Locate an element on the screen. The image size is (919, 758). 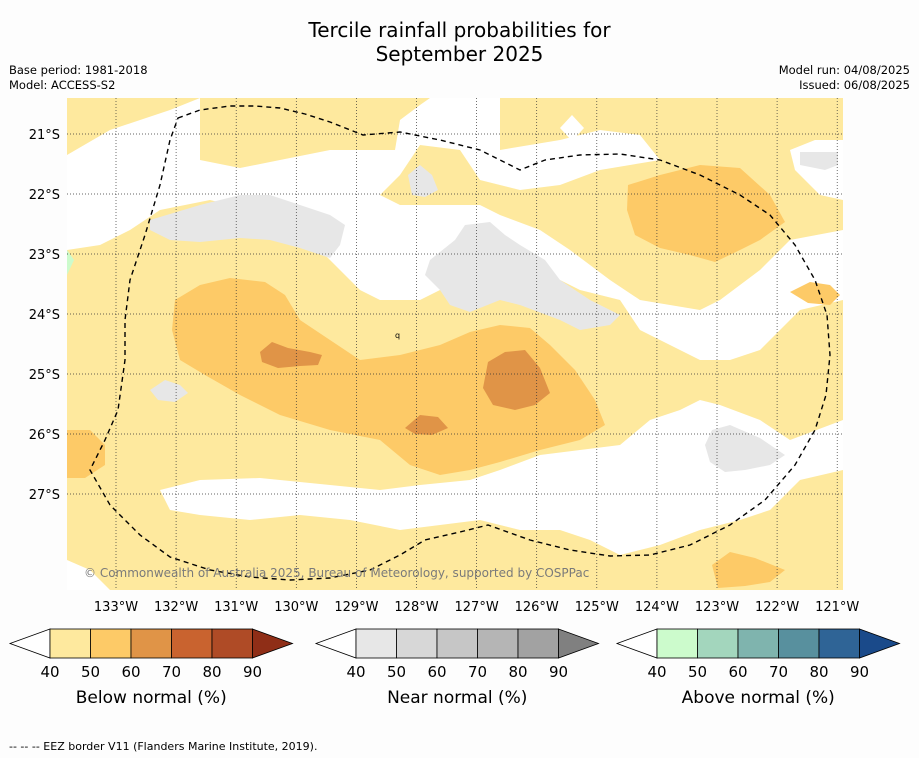
lat-label: 24°S is located at coordinates (44, 315).